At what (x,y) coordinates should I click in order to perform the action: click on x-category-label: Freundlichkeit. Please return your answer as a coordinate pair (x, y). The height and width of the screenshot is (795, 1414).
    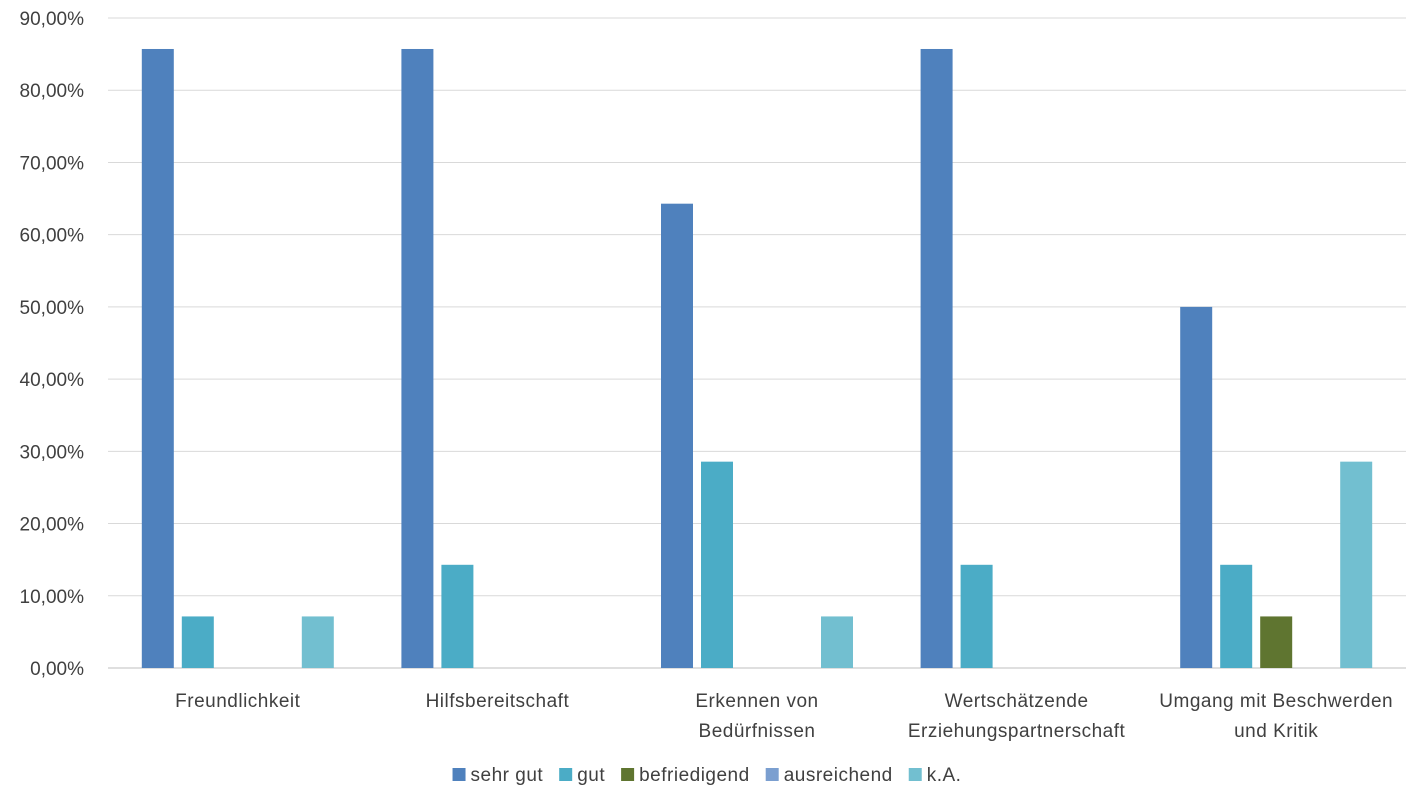
    Looking at the image, I should click on (237, 701).